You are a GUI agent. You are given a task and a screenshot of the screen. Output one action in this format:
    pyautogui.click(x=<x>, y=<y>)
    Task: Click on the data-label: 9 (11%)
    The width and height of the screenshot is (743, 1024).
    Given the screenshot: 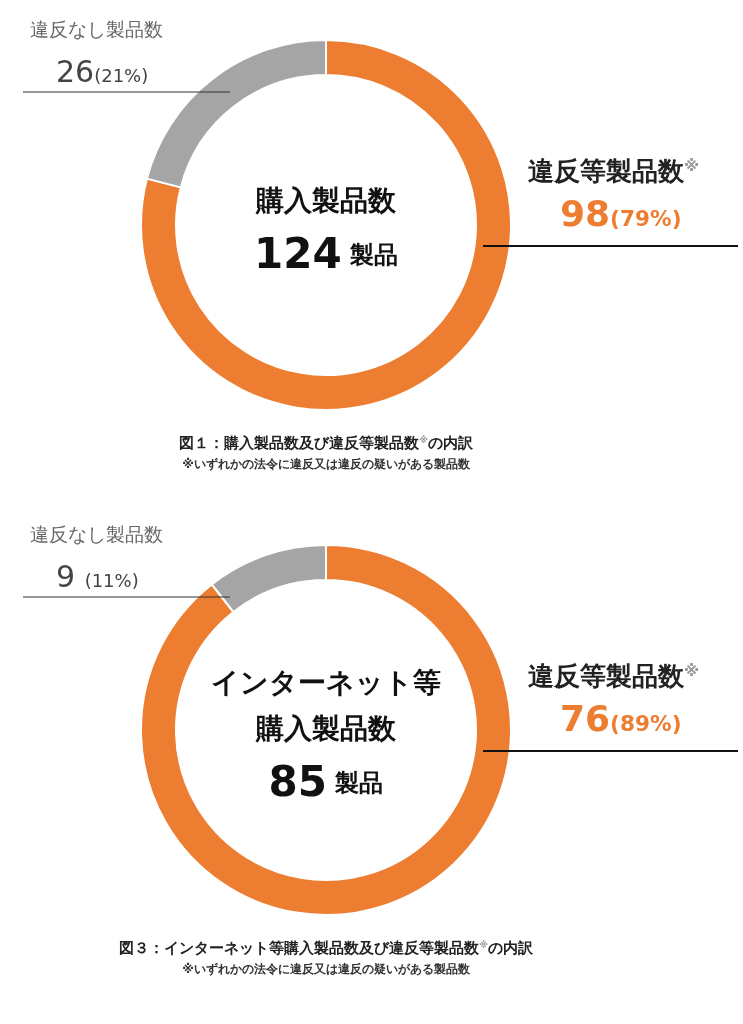 What is the action you would take?
    pyautogui.click(x=97, y=576)
    